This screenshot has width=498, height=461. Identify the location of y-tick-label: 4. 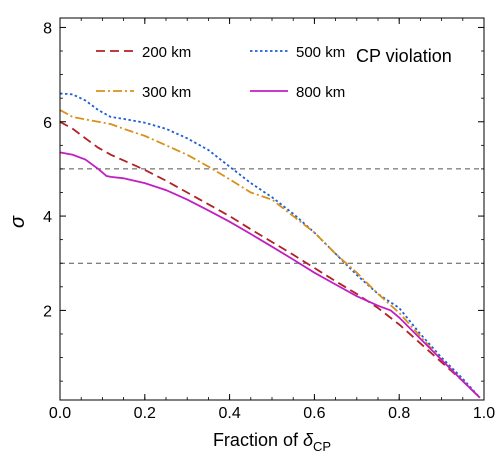
(47, 217).